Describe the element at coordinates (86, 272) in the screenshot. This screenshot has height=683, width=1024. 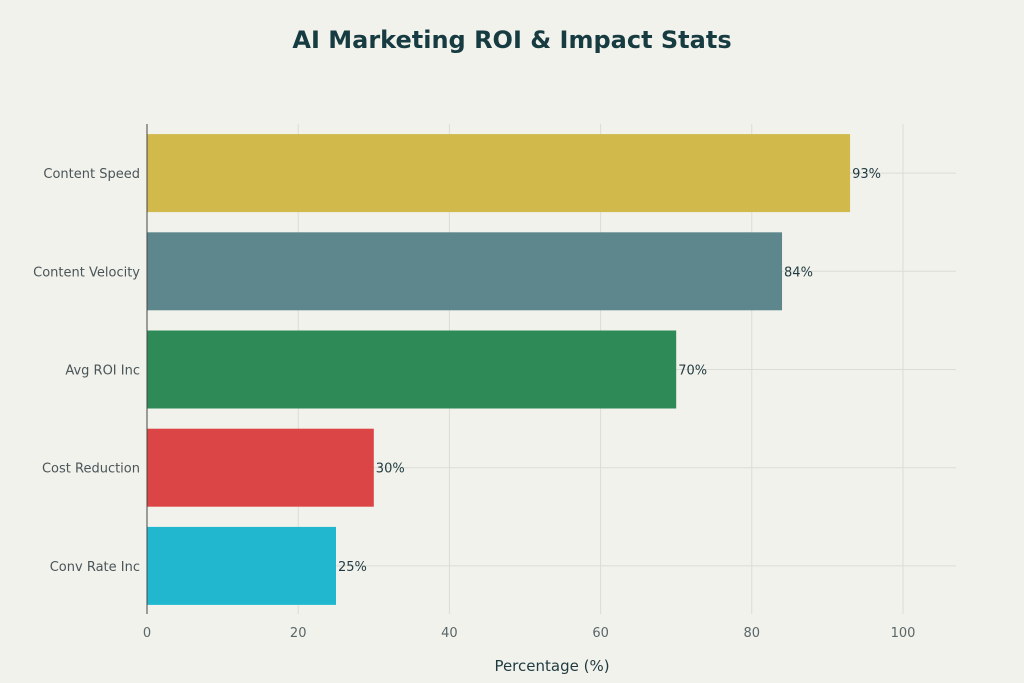
I see `y-tick-label: Content Velocity` at that location.